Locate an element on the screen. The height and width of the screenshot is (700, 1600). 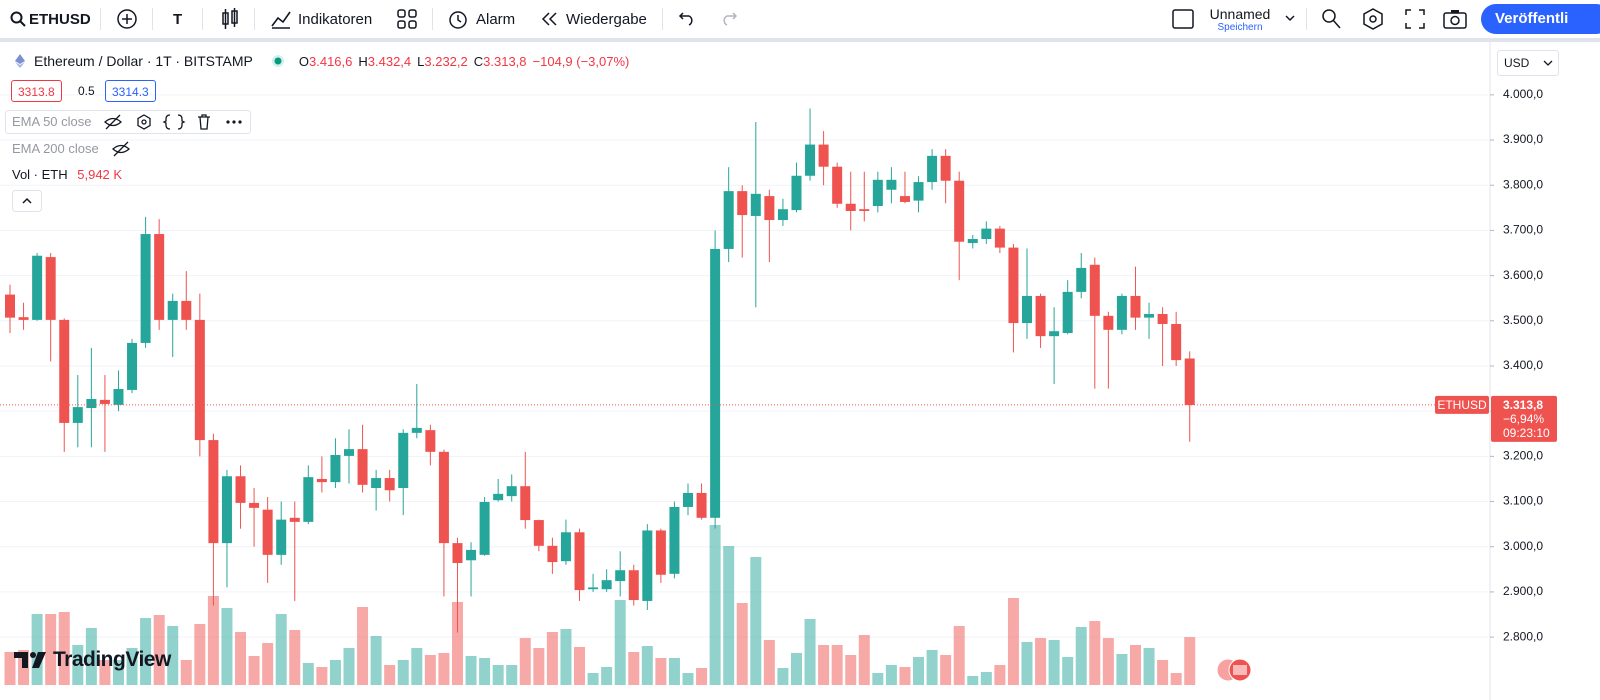
fullscreen-button is located at coordinates (1415, 28).